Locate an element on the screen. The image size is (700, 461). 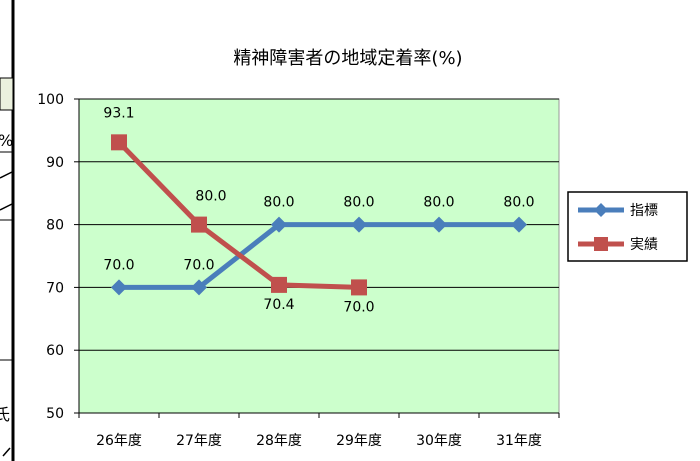
data-label-series-1: 80.0 is located at coordinates (210, 197).